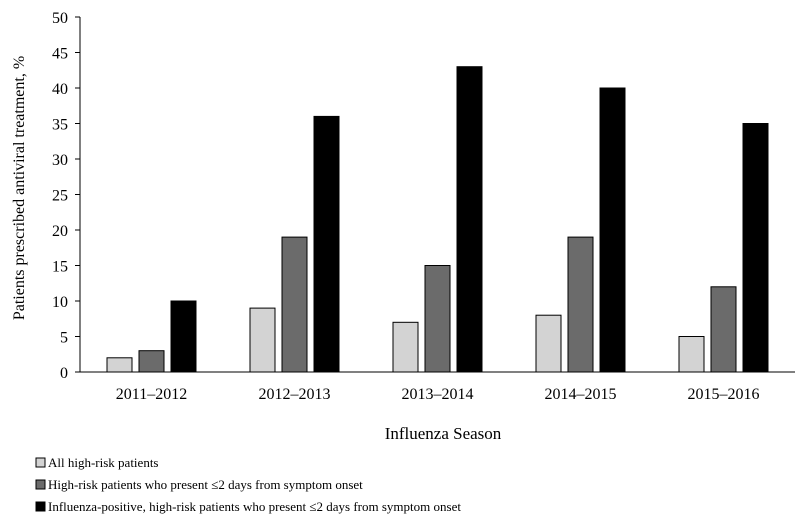 This screenshot has width=798, height=528. What do you see at coordinates (581, 394) in the screenshot?
I see `x-tick-label: 2014–2015` at bounding box center [581, 394].